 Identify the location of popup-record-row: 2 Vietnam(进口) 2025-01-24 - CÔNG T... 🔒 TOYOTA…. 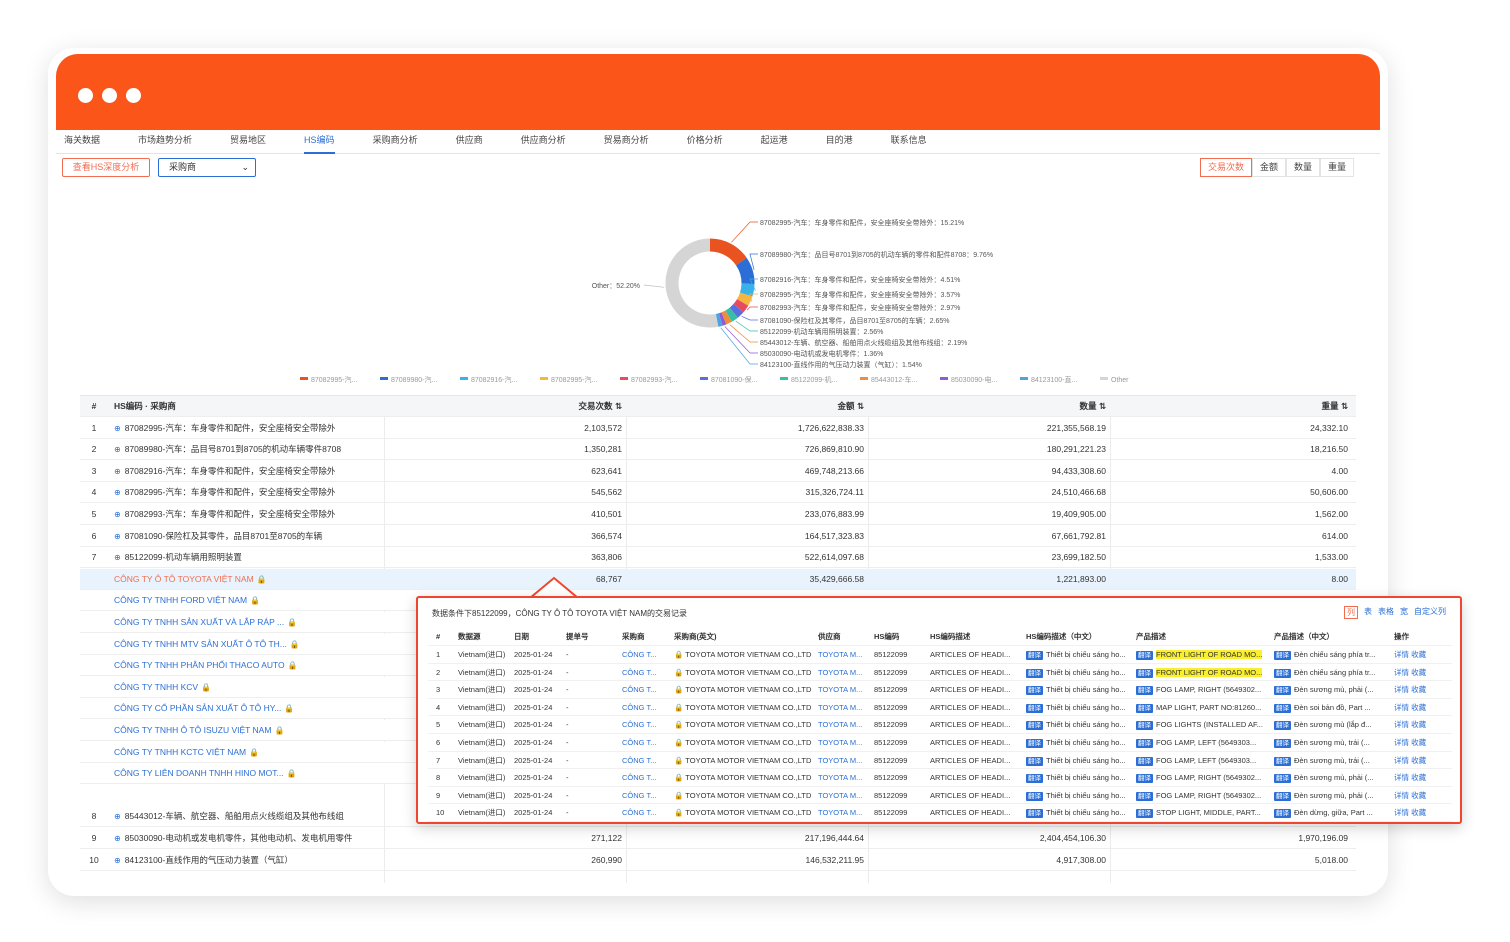
(940, 673).